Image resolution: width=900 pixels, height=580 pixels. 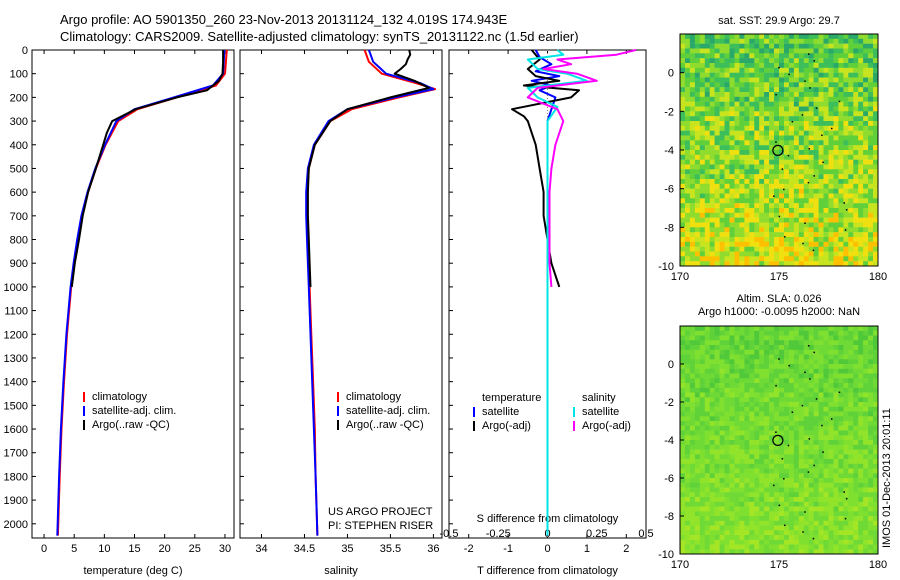 I want to click on salinity-series-satelliteadjclim, so click(x=370, y=292).